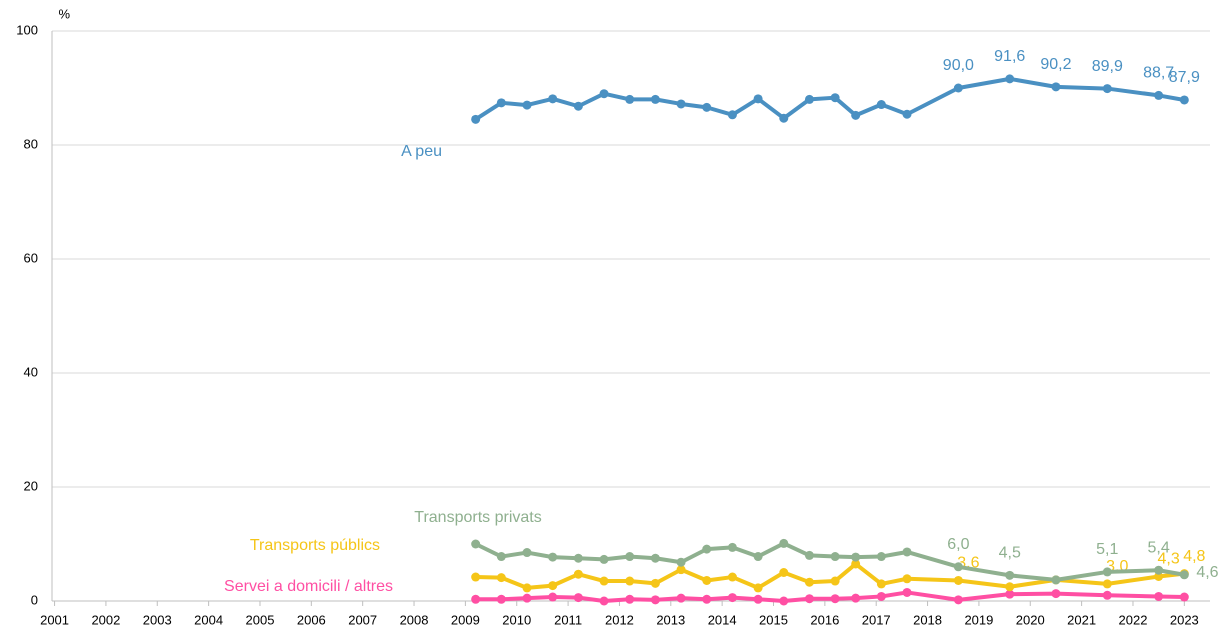 This screenshot has height=628, width=1226. What do you see at coordinates (1184, 619) in the screenshot?
I see `x-tick-label: 2023` at bounding box center [1184, 619].